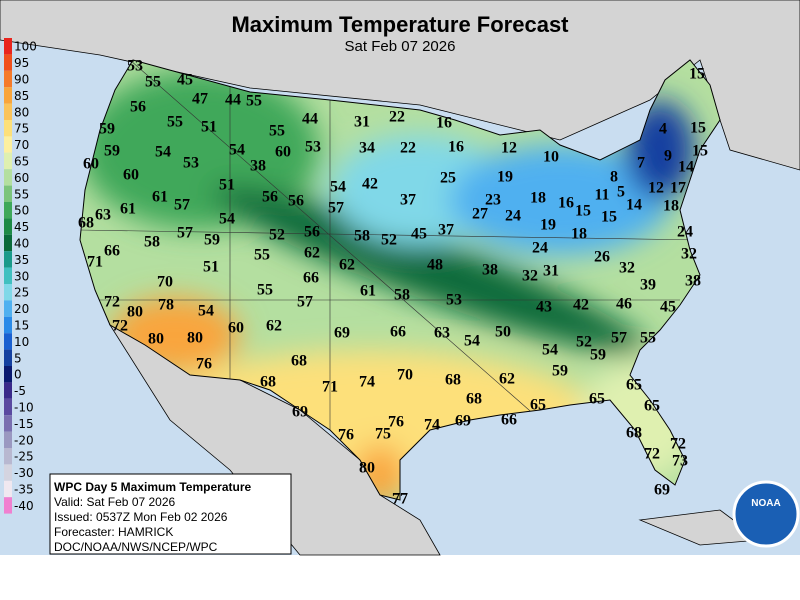 Image resolution: width=800 pixels, height=600 pixels. What do you see at coordinates (678, 188) in the screenshot?
I see `temperature-label: 17` at bounding box center [678, 188].